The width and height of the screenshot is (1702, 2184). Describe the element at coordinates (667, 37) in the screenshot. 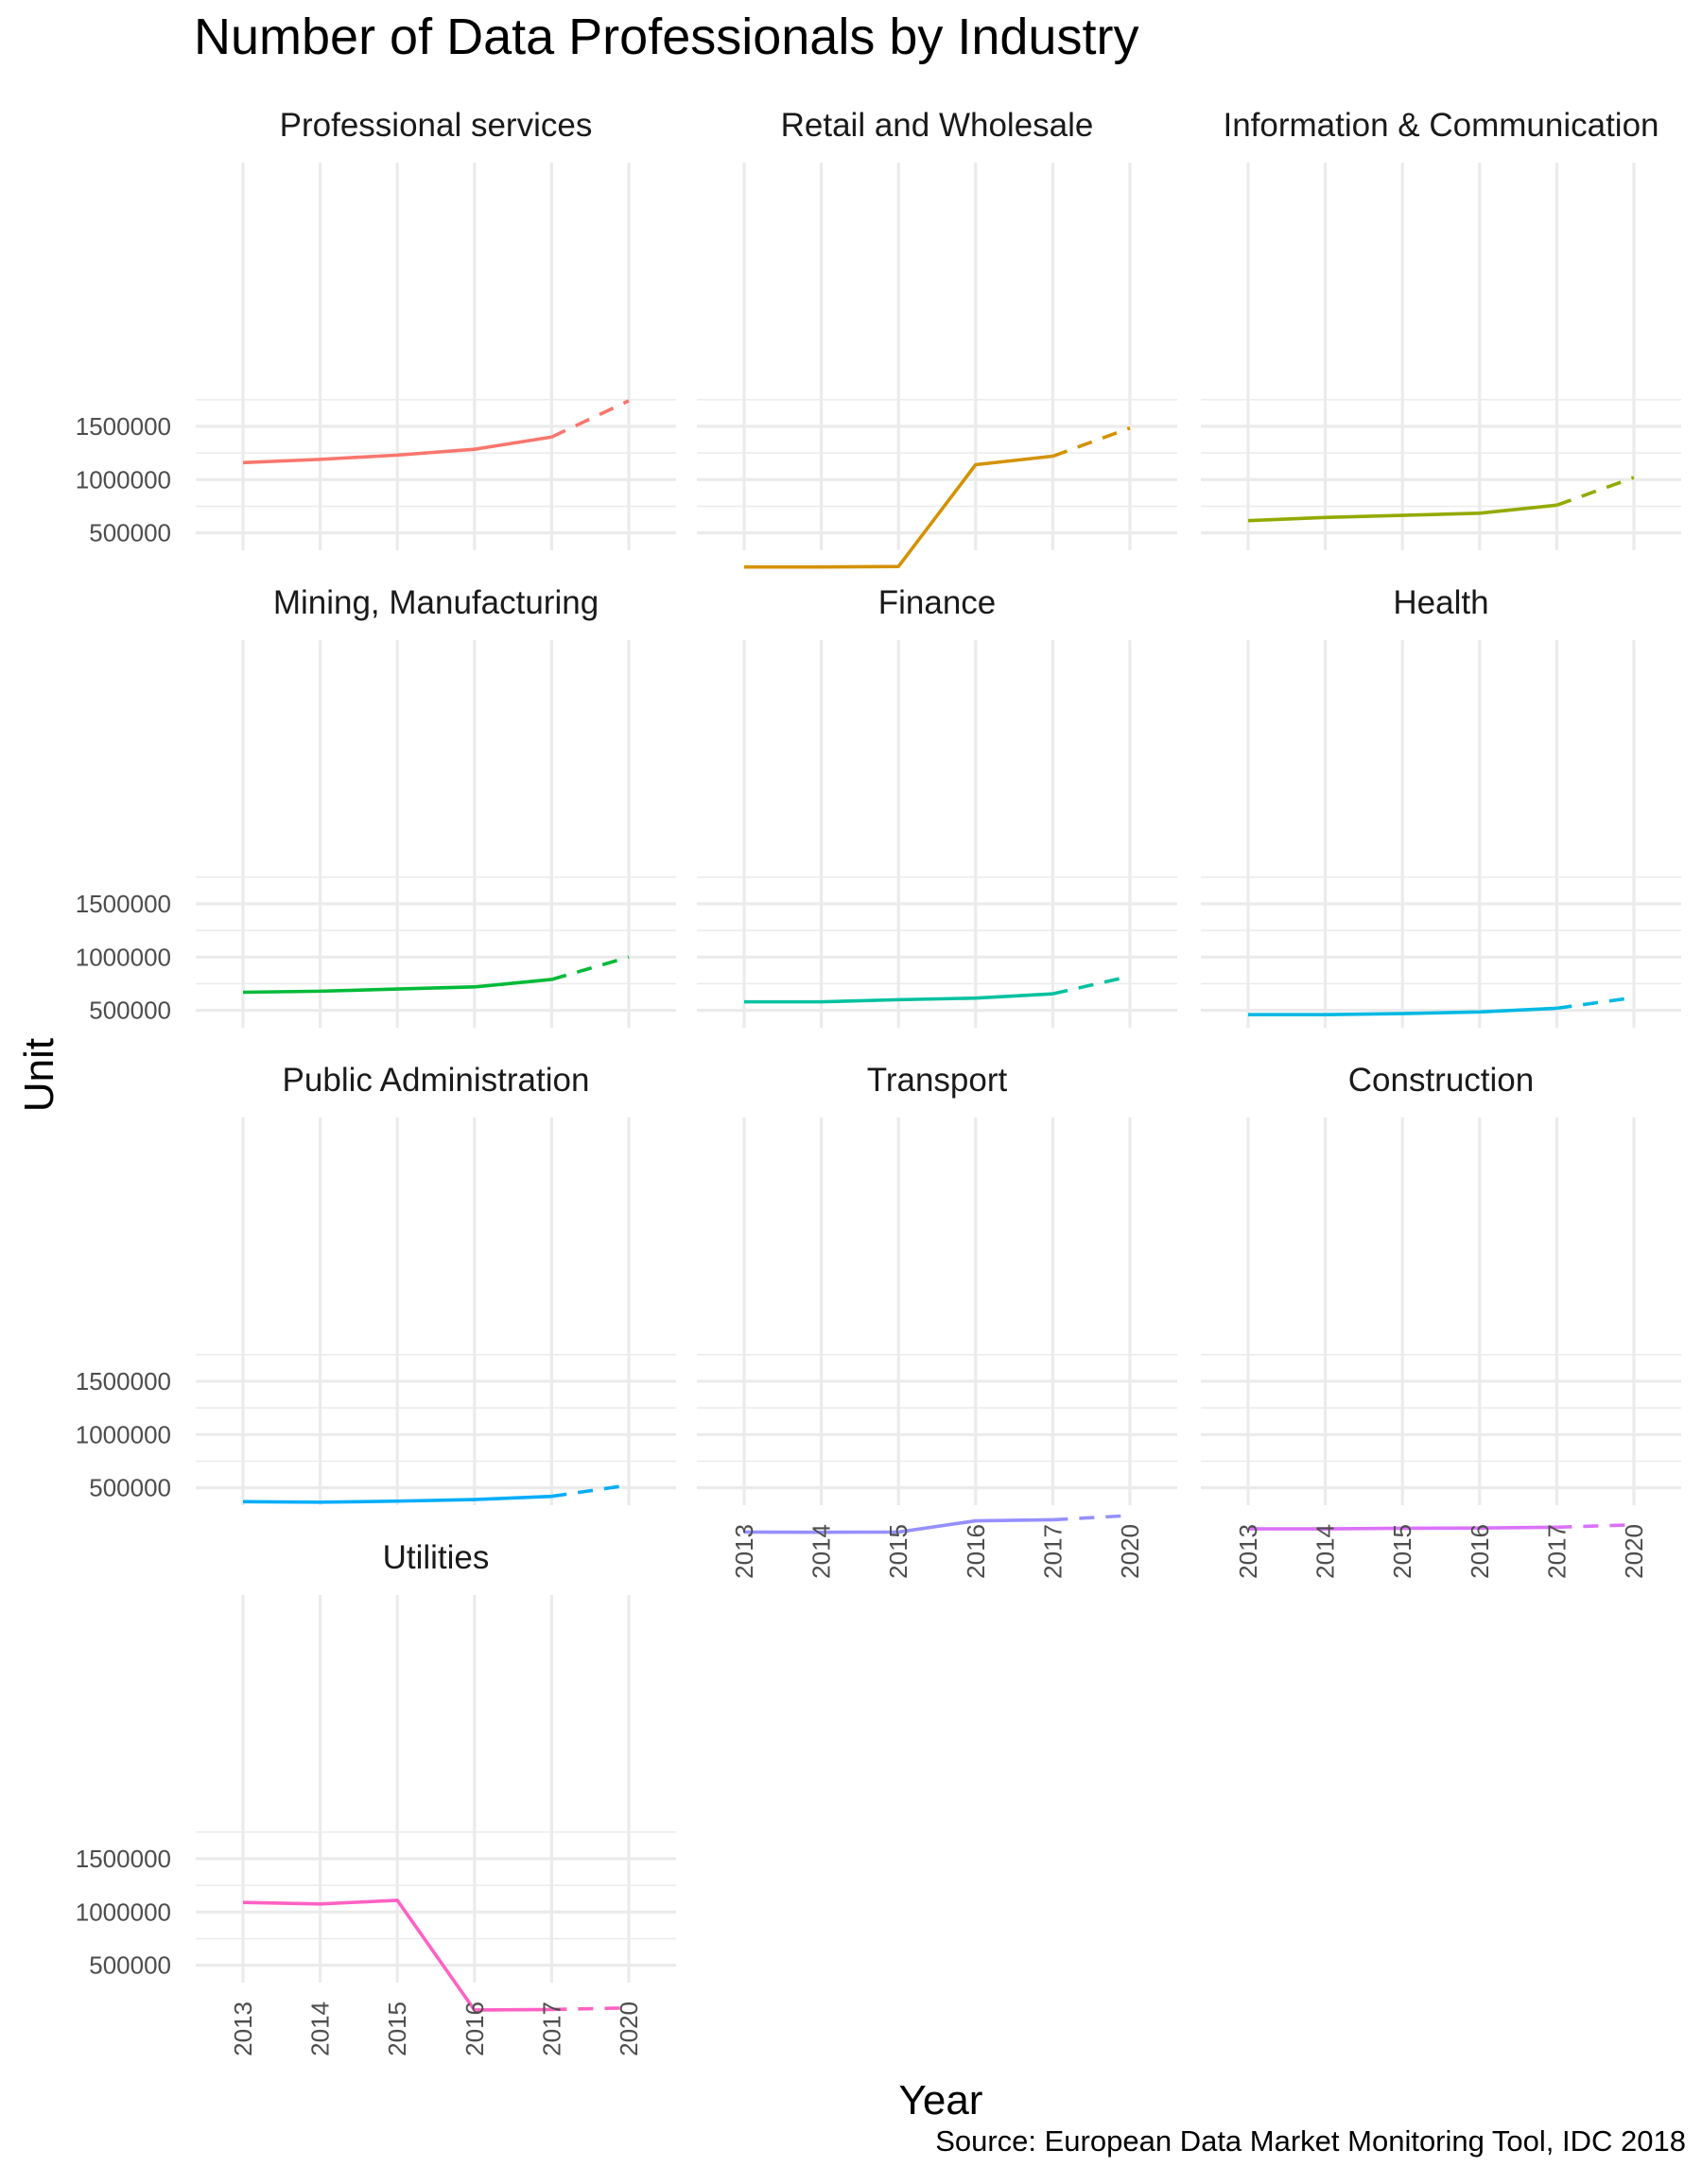

I see `chart-title: Number of Data Professionals by Industry` at that location.